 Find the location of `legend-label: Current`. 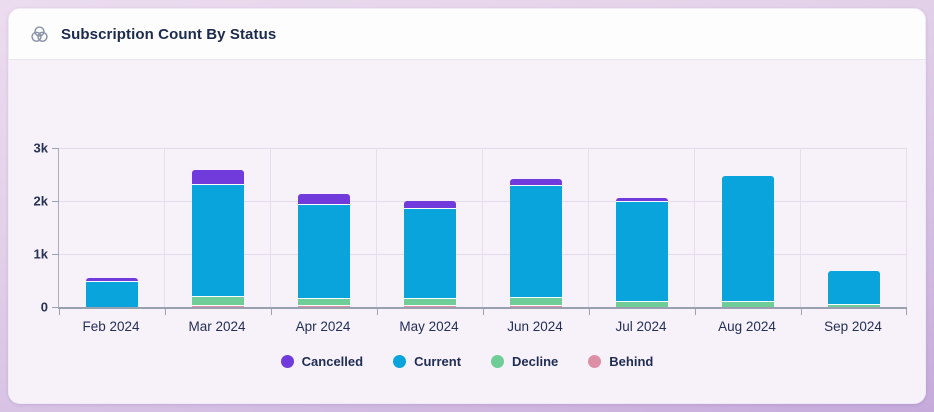

legend-label: Current is located at coordinates (438, 361).